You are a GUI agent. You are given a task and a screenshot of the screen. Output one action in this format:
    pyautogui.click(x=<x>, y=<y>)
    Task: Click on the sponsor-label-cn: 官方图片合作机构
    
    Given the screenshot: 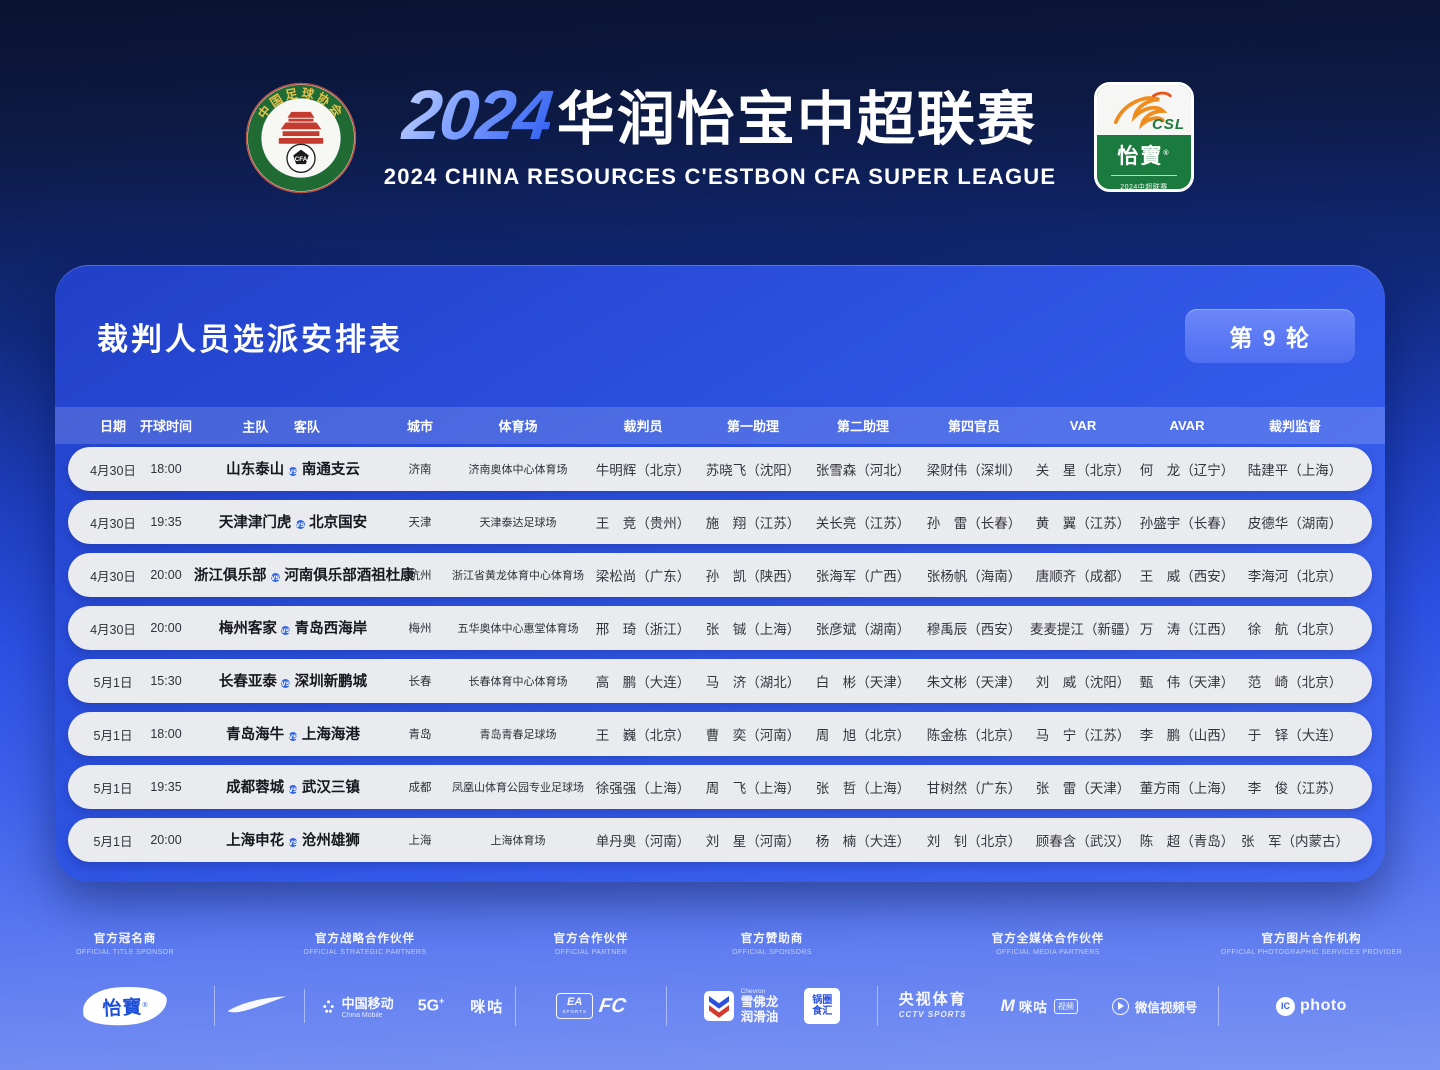 What is the action you would take?
    pyautogui.click(x=1311, y=939)
    